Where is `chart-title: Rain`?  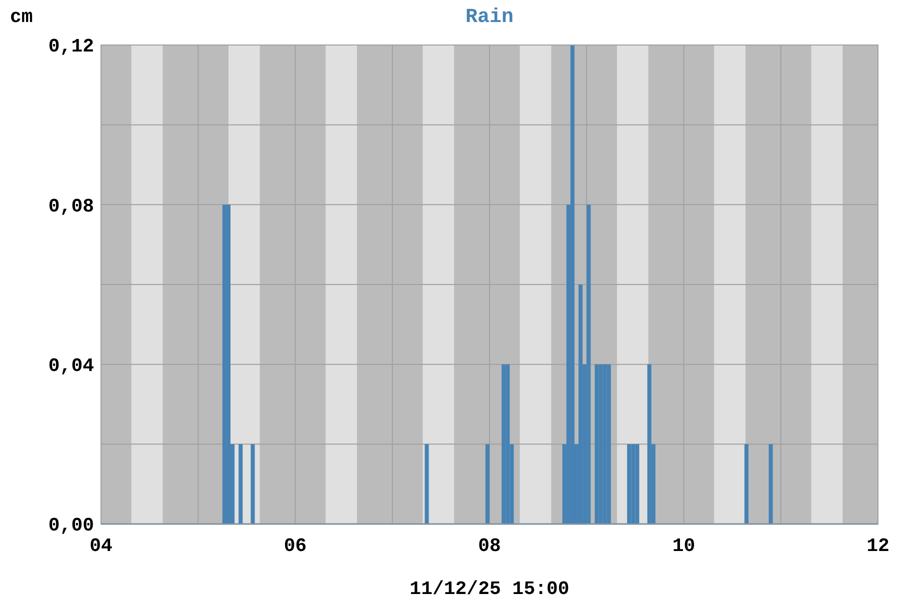 chart-title: Rain is located at coordinates (489, 17).